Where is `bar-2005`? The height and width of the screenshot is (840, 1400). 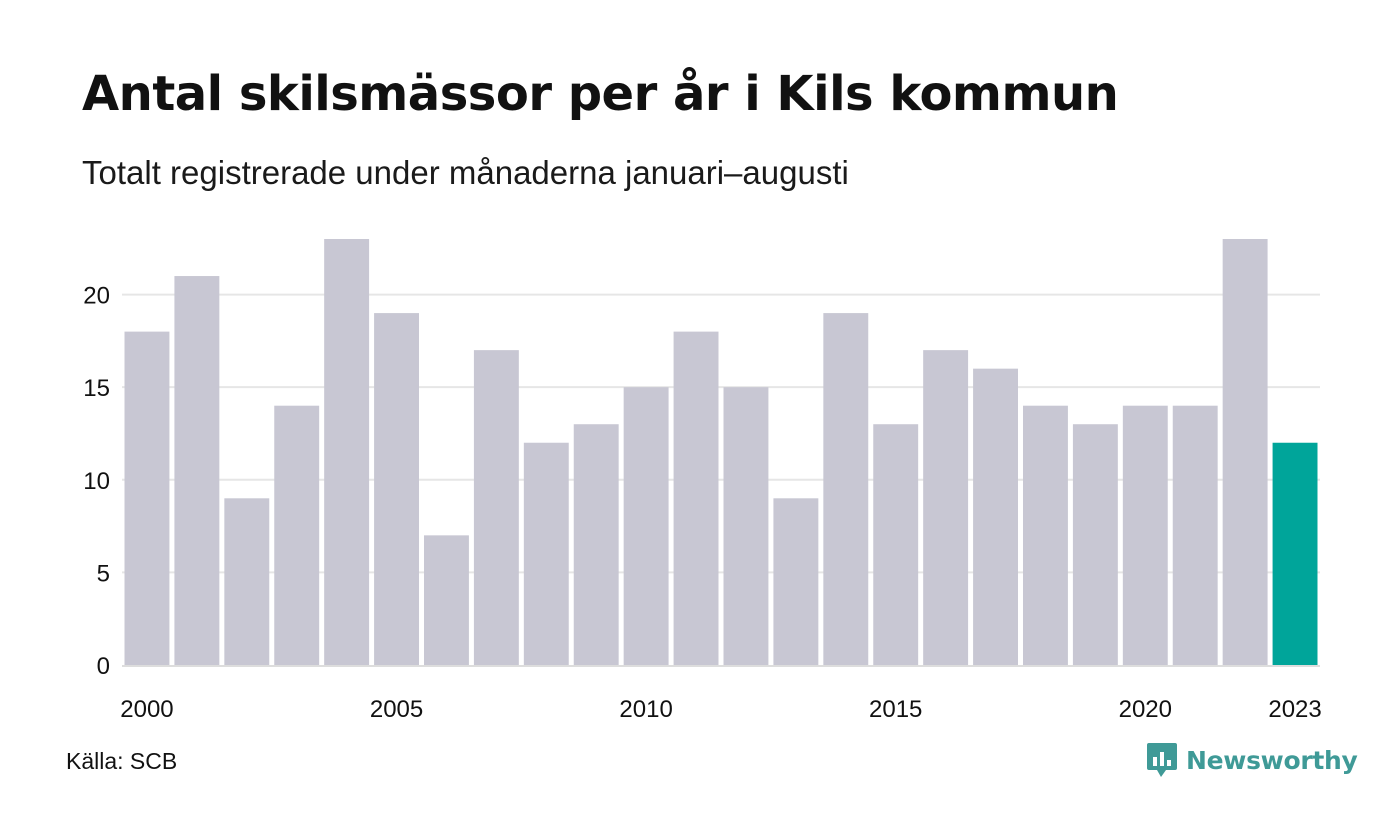
bar-2005 is located at coordinates (396, 489).